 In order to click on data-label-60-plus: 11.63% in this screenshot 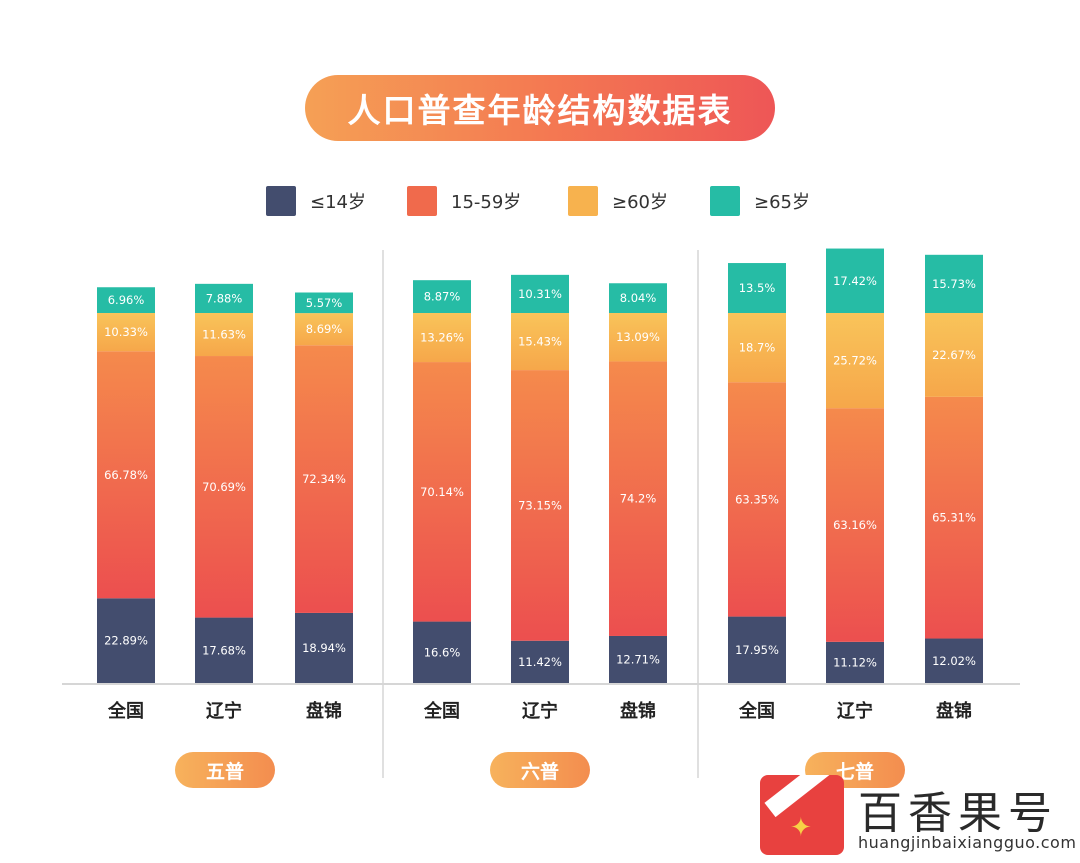, I will do `click(224, 335)`.